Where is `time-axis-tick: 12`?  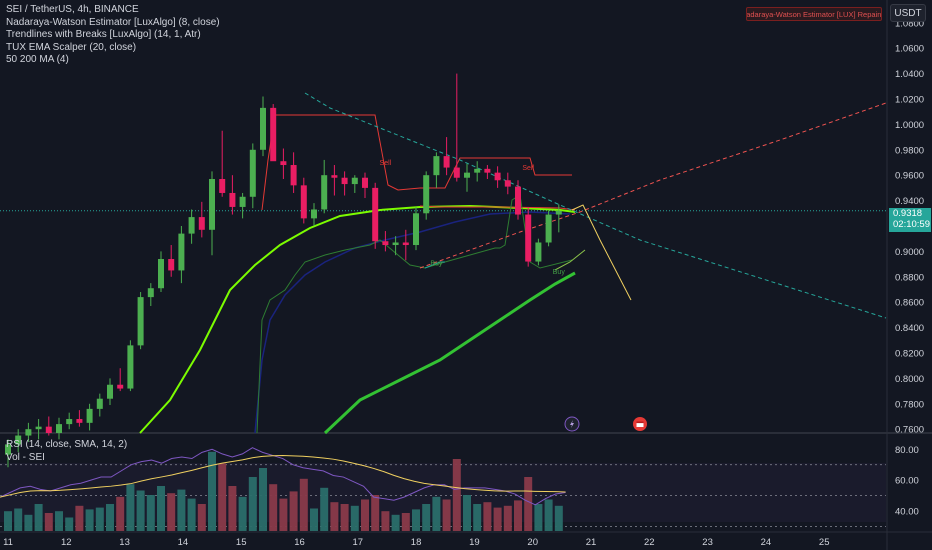
time-axis-tick: 12 is located at coordinates (66, 542).